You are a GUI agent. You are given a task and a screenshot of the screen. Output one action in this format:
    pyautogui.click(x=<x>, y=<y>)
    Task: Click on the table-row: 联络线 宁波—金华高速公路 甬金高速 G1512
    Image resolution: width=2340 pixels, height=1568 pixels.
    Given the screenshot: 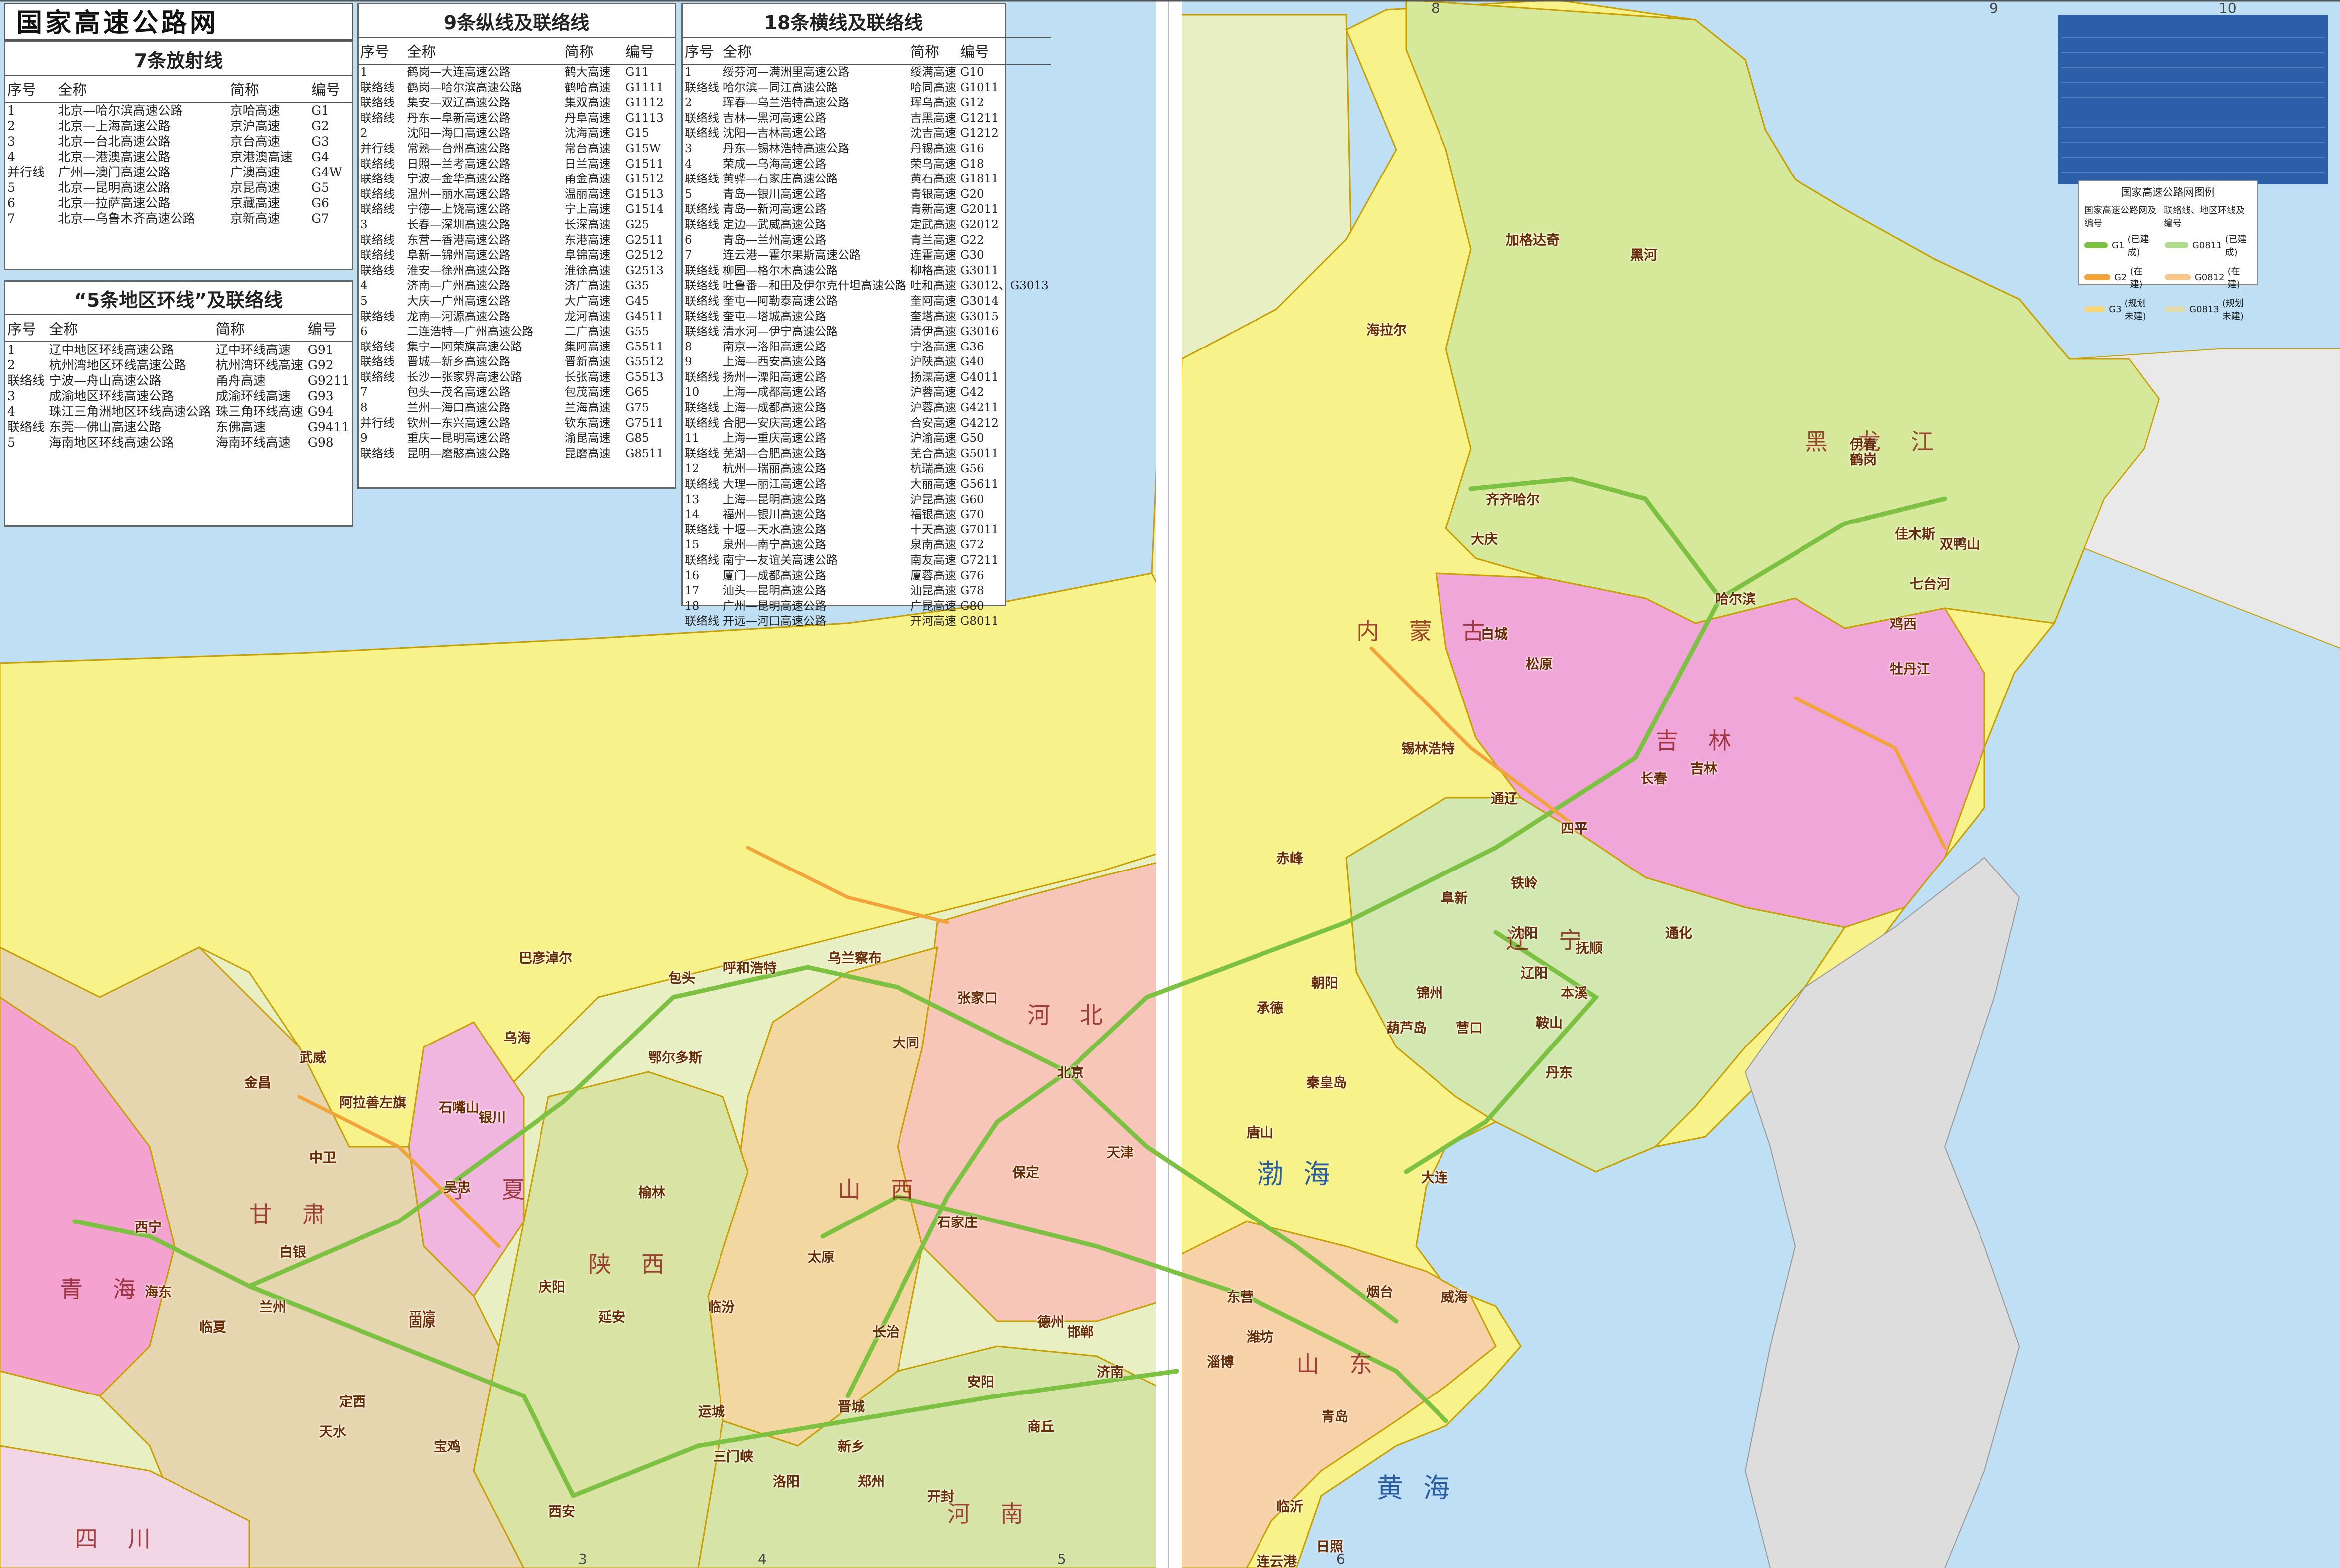 What is the action you would take?
    pyautogui.click(x=517, y=179)
    